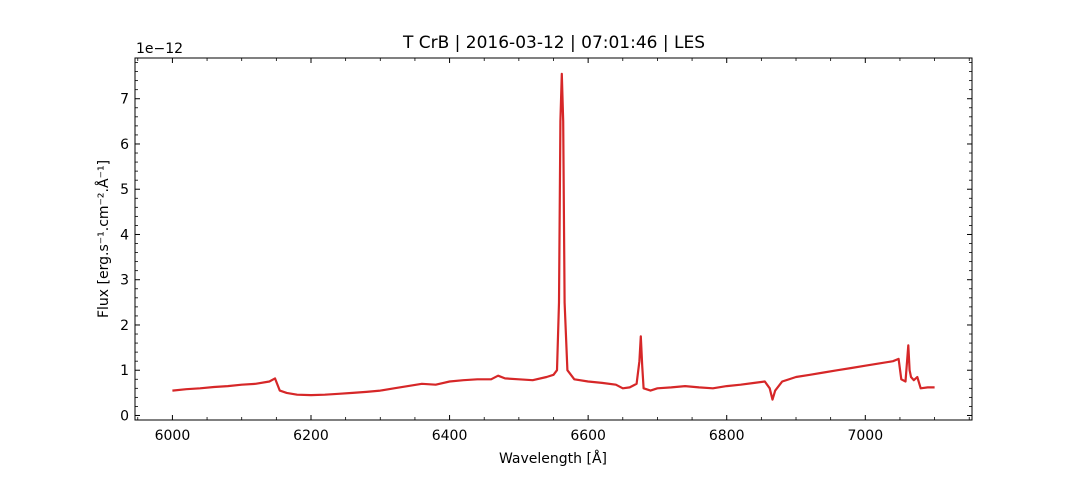  What do you see at coordinates (124, 100) in the screenshot?
I see `y-tick-label: 7` at bounding box center [124, 100].